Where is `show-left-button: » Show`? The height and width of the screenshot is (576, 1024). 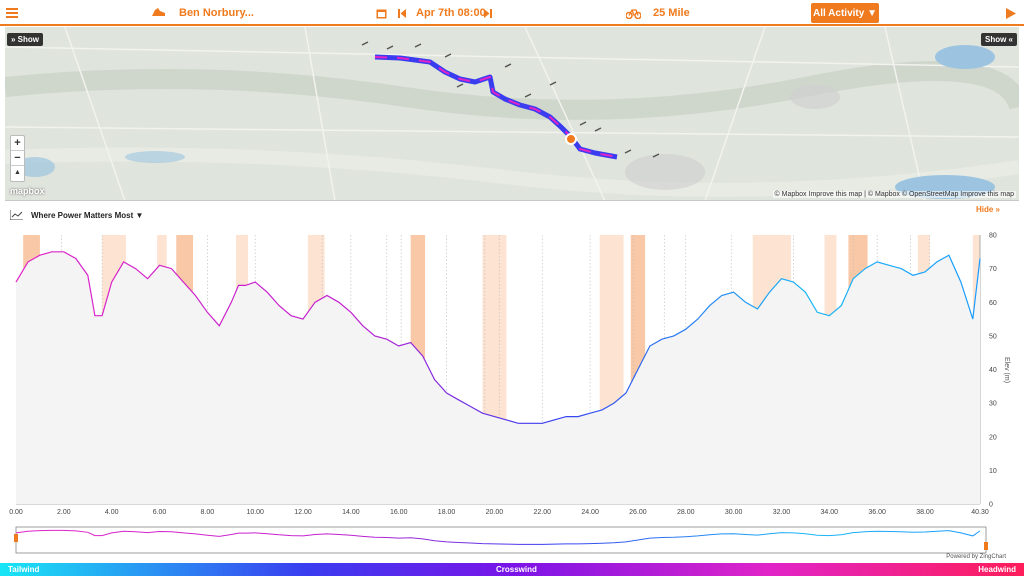 show-left-button: » Show is located at coordinates (25, 39).